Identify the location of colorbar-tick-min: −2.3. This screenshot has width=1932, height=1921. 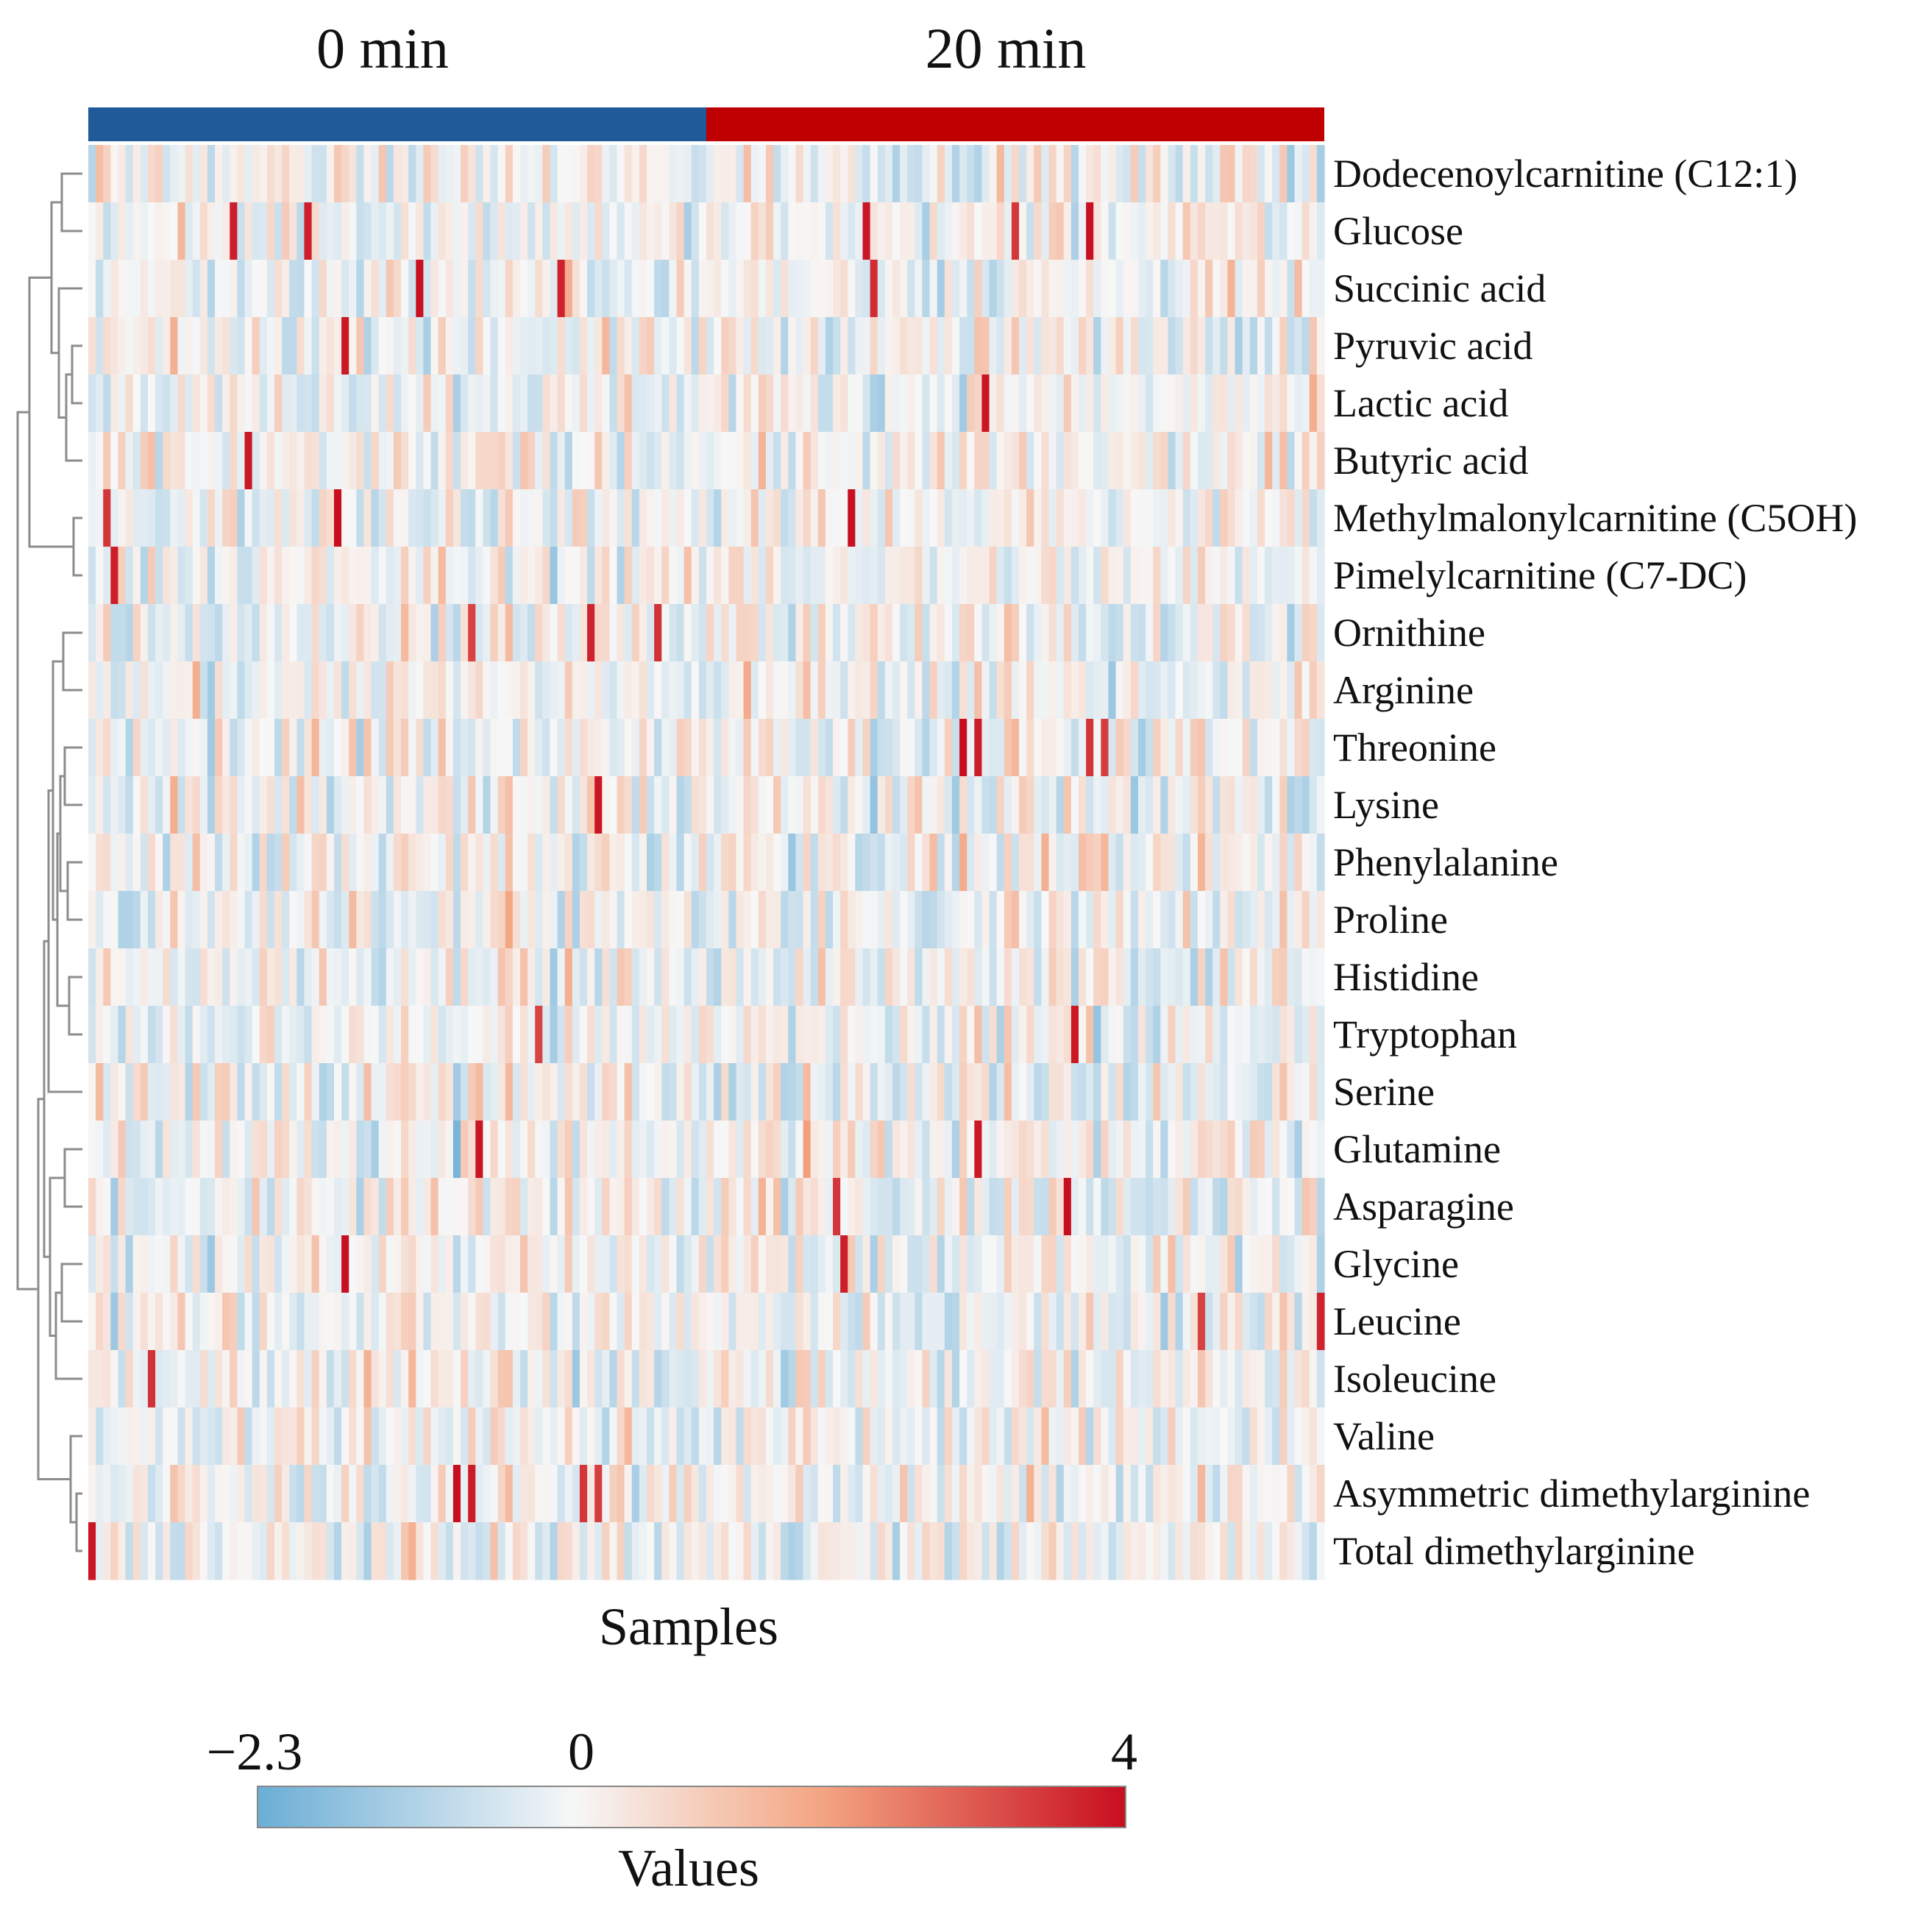
(255, 1751).